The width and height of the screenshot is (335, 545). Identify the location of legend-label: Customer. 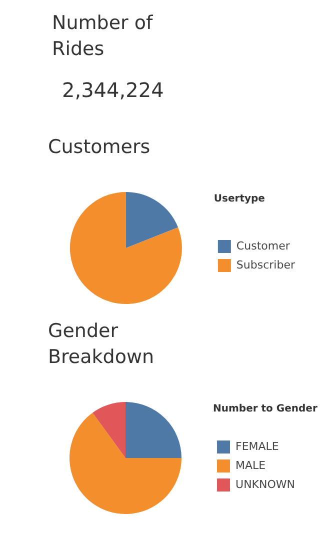
(263, 245).